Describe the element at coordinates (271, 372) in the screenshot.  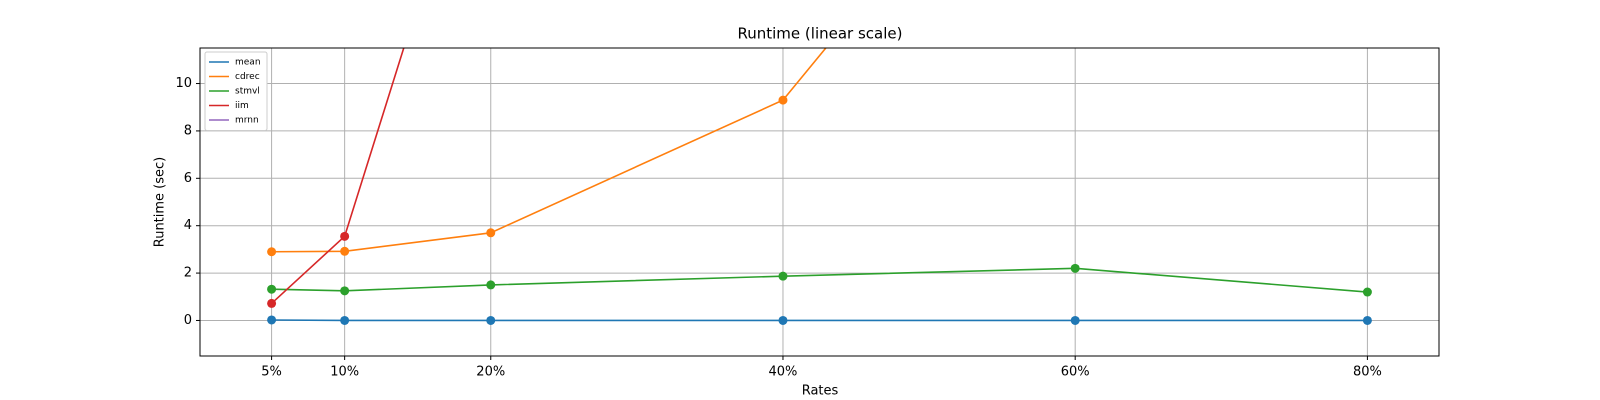
I see `x-tick-label: 5%` at that location.